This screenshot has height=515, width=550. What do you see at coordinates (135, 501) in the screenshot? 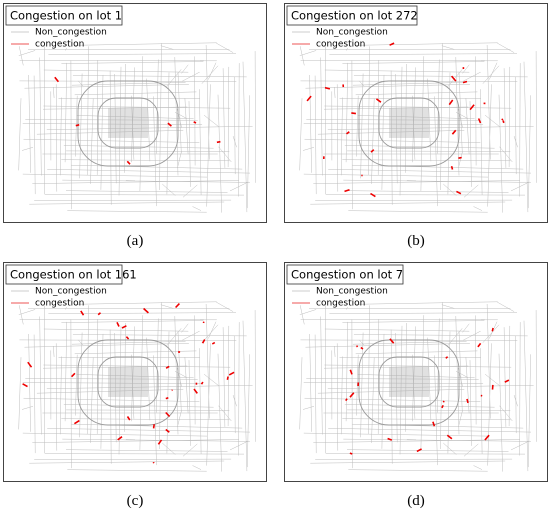
I see `caption: (c)` at bounding box center [135, 501].